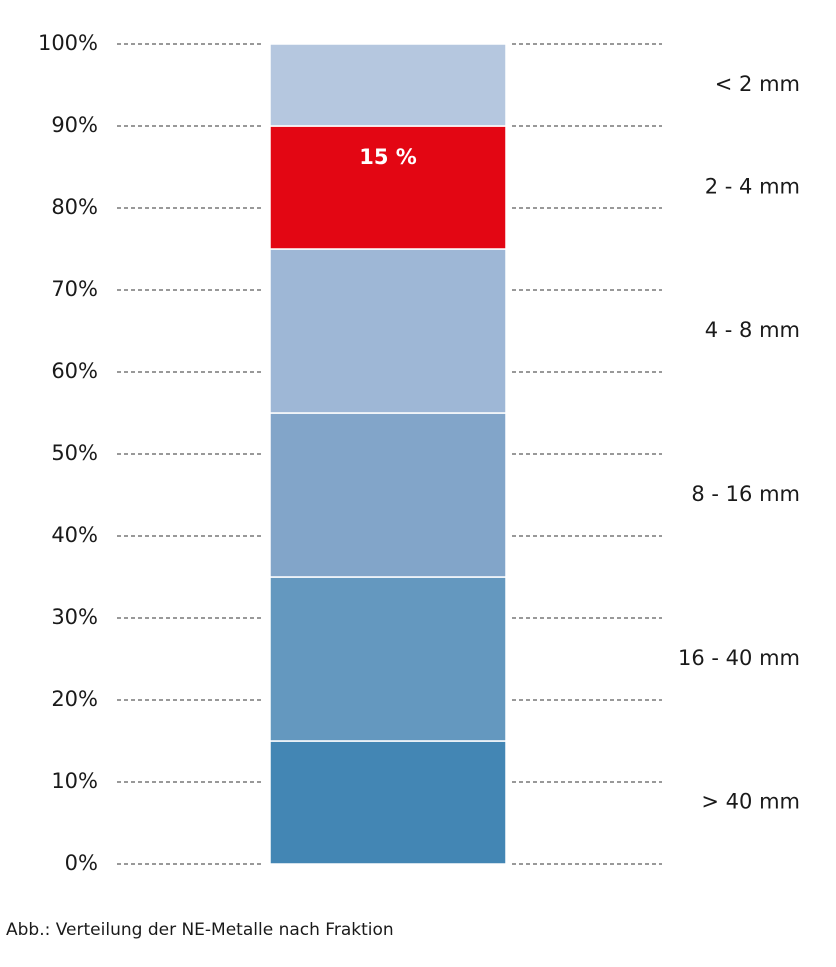  I want to click on y-tick-label: 0%, so click(81, 863).